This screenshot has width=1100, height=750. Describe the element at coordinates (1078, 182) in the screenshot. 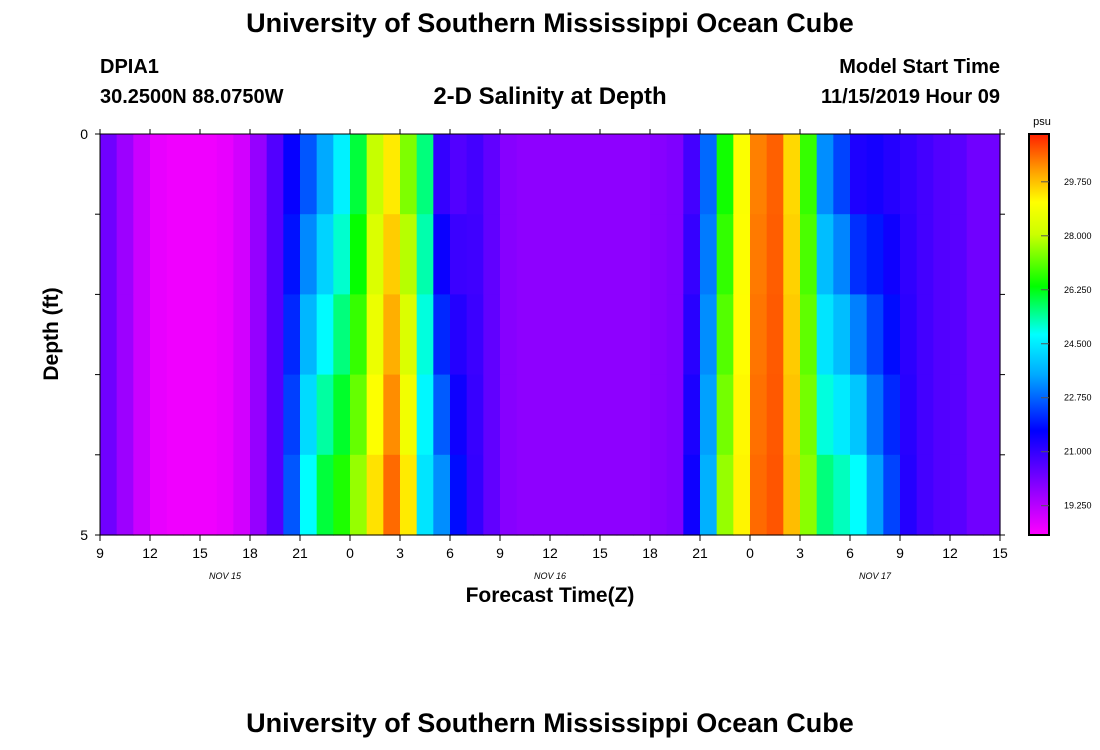

I see `colorbar-tick-label: 29.750` at that location.